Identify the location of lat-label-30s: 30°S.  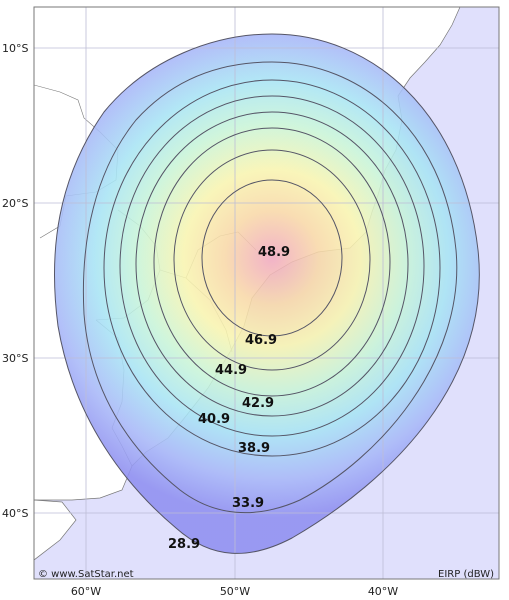
(15, 358).